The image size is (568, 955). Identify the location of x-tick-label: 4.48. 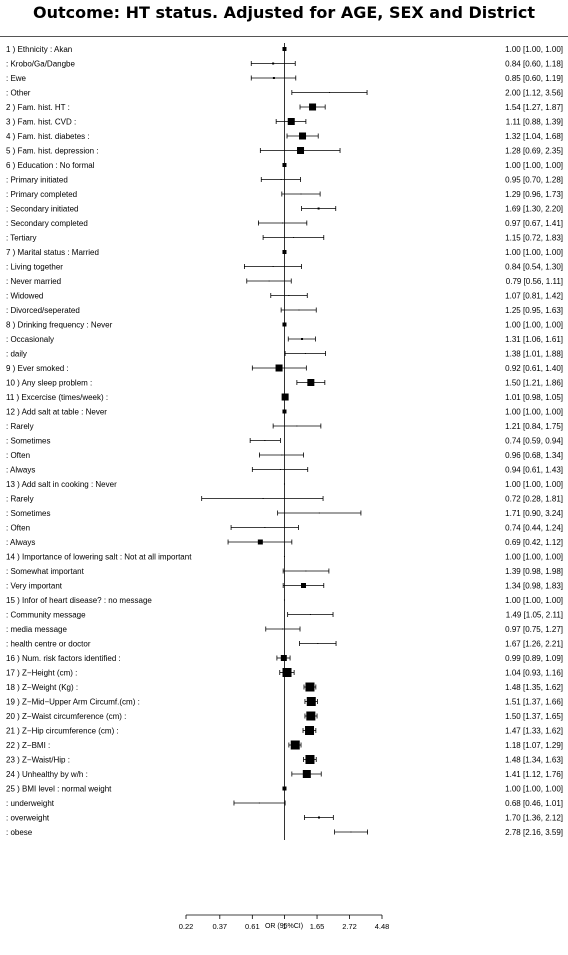
(382, 926).